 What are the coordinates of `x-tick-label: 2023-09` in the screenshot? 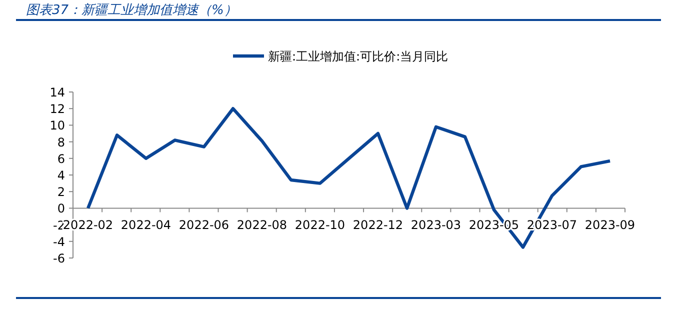 It's located at (610, 225).